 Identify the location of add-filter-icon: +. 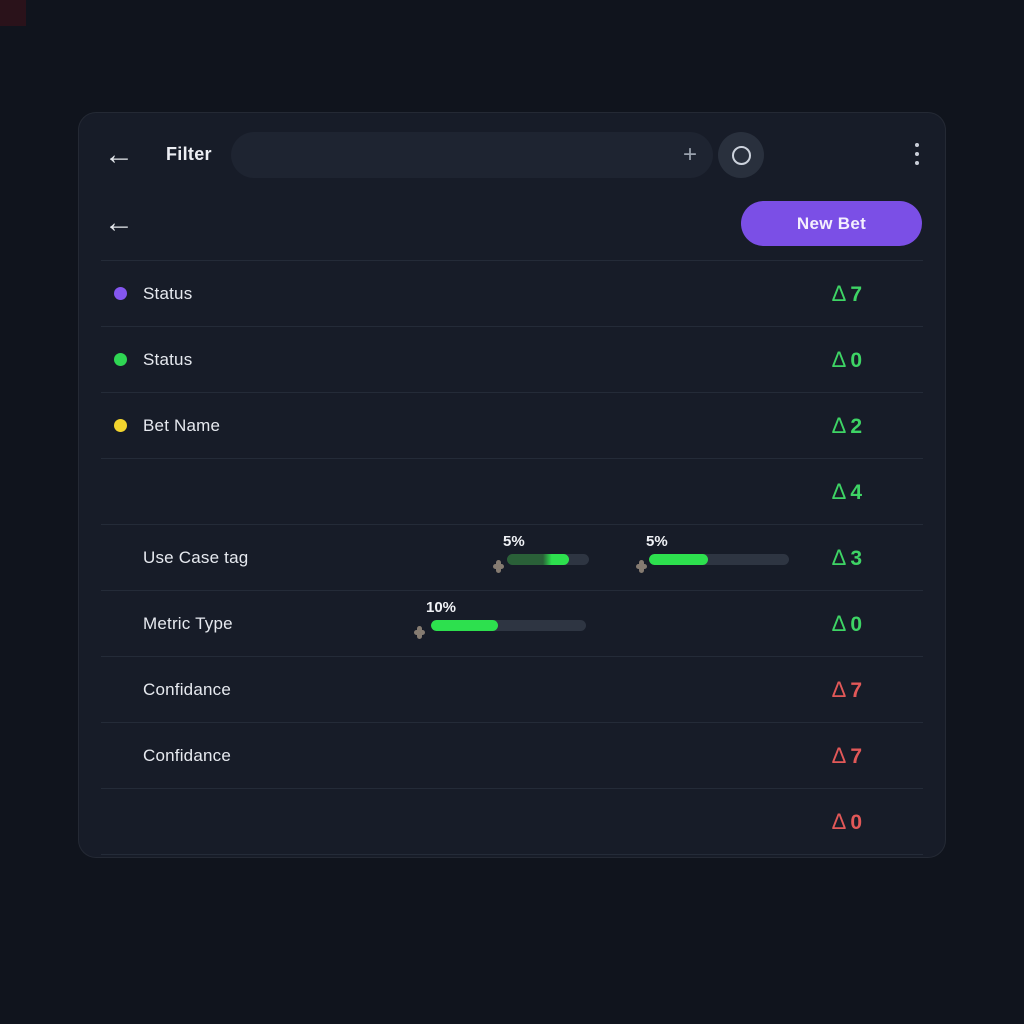
(689, 154).